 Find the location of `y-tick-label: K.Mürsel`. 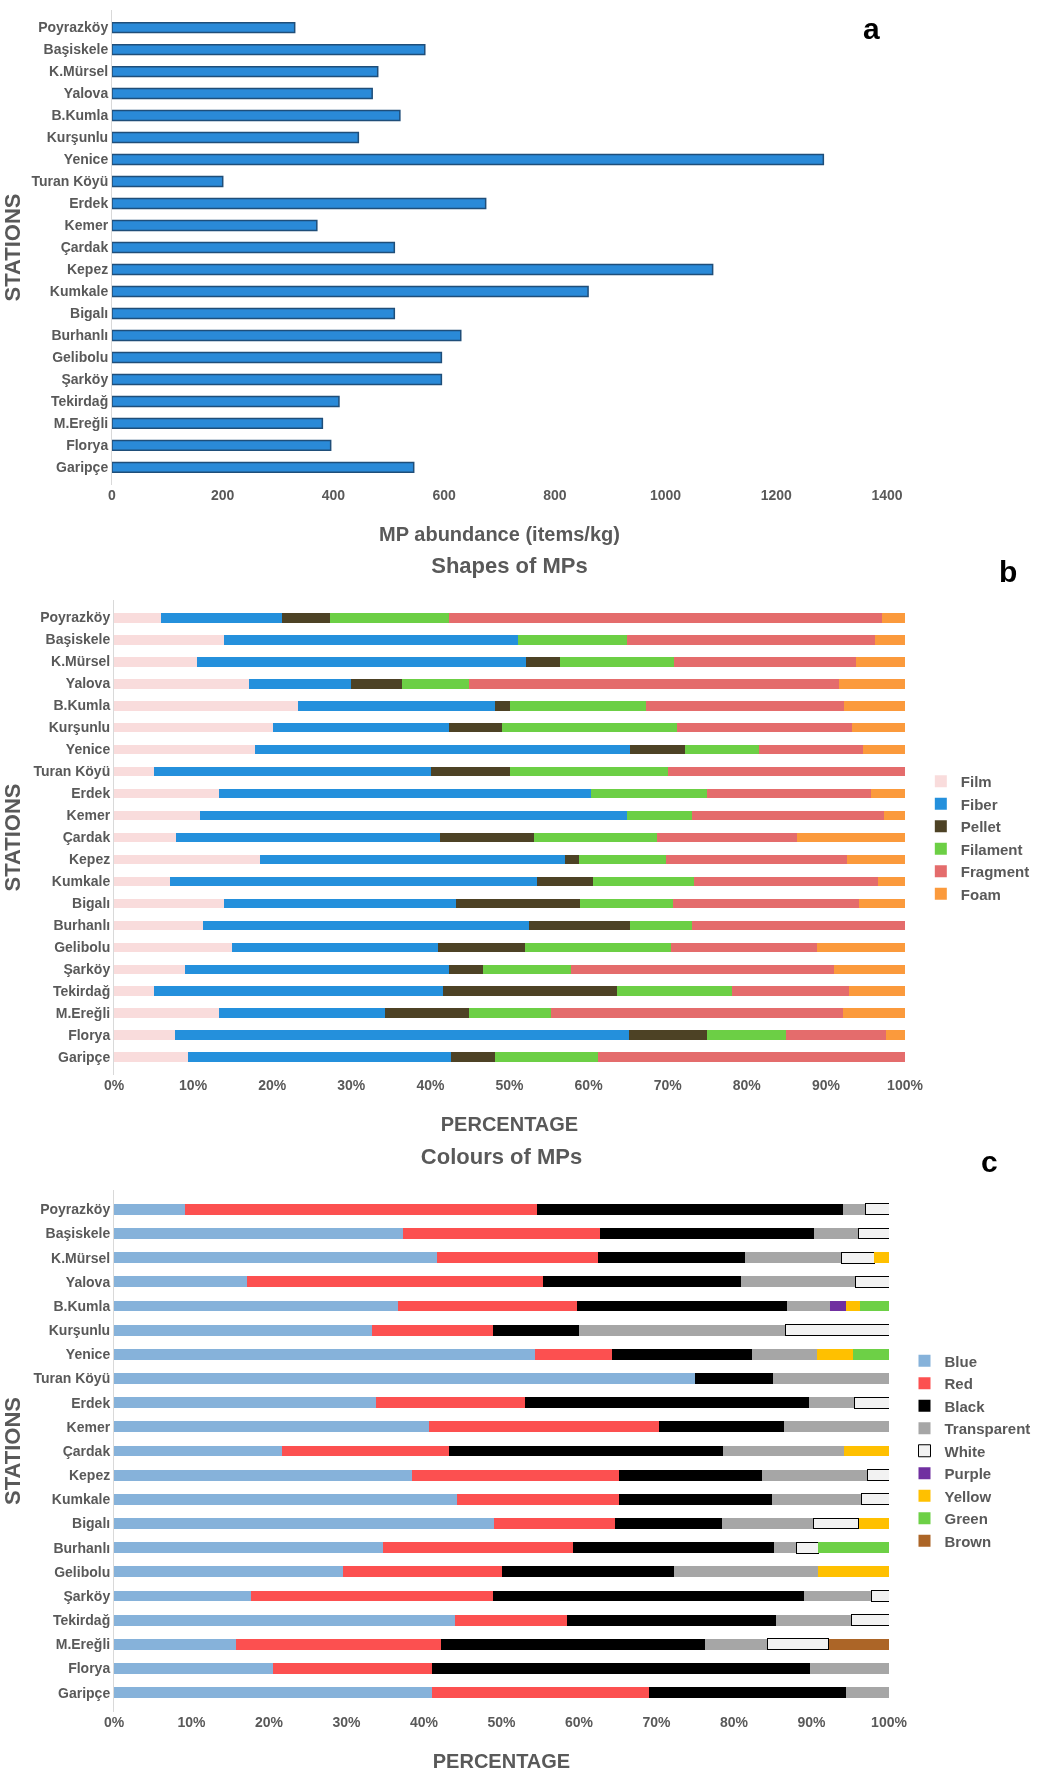

y-tick-label: K.Mürsel is located at coordinates (81, 1257).